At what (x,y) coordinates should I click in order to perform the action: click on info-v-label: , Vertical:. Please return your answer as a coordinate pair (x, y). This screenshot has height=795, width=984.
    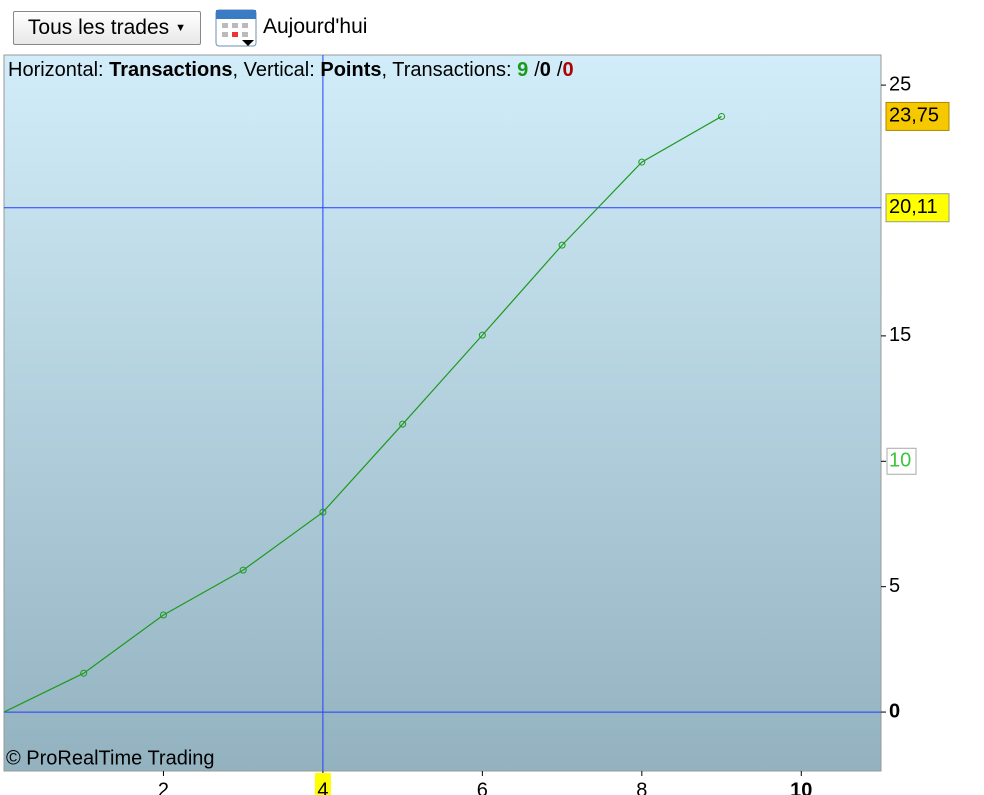
    Looking at the image, I should click on (277, 70).